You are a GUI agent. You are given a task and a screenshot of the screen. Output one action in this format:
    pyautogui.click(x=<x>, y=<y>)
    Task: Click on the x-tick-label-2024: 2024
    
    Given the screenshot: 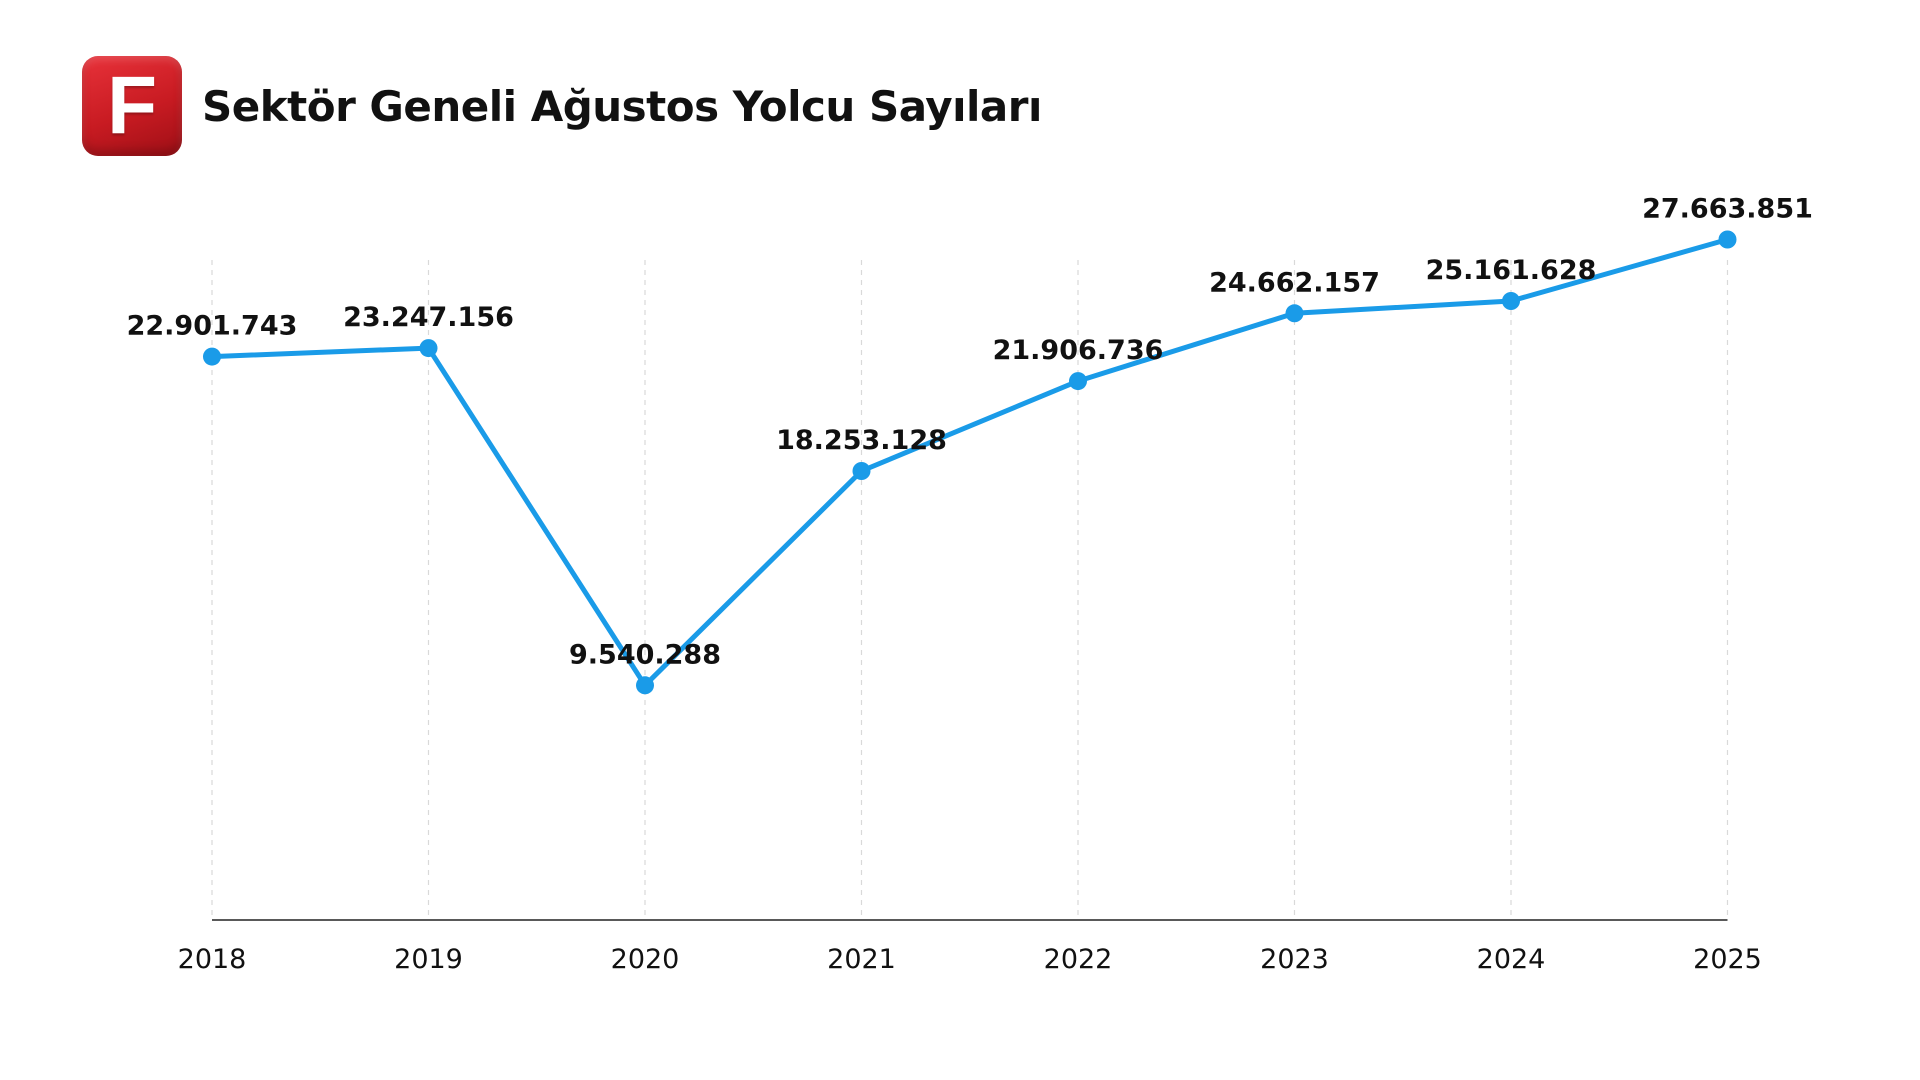 What is the action you would take?
    pyautogui.click(x=1511, y=959)
    